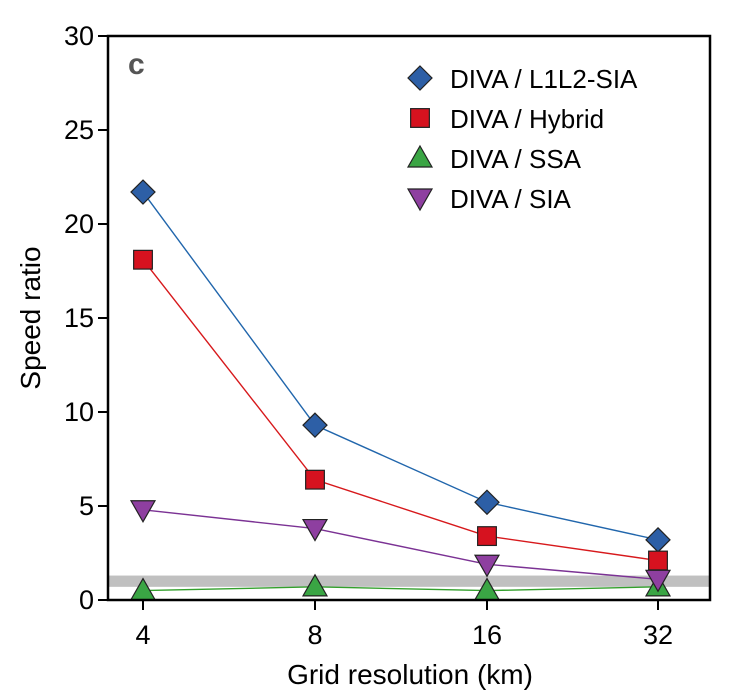  I want to click on legend-label: DIVA / SIA, so click(511, 199).